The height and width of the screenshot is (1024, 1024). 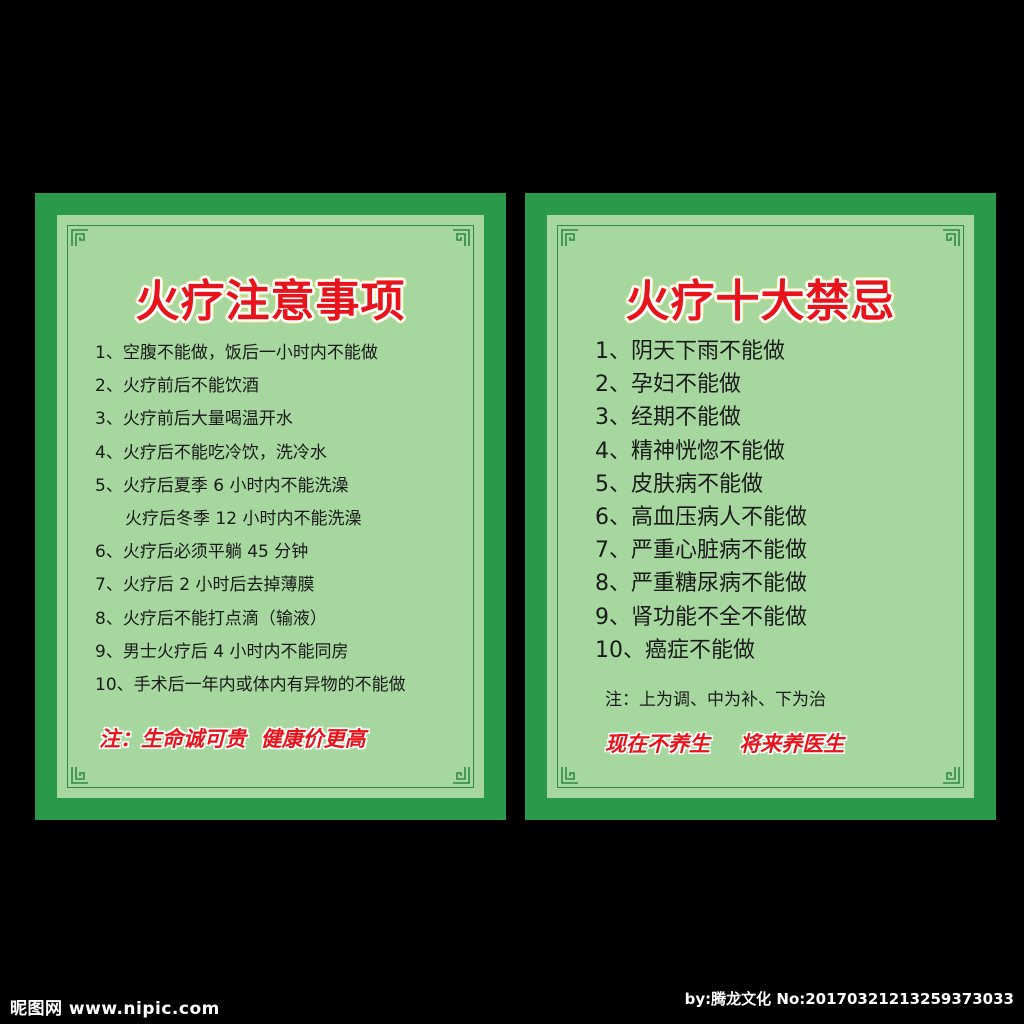 What do you see at coordinates (690, 451) in the screenshot?
I see `list-item: 4、精神恍惚不能做` at bounding box center [690, 451].